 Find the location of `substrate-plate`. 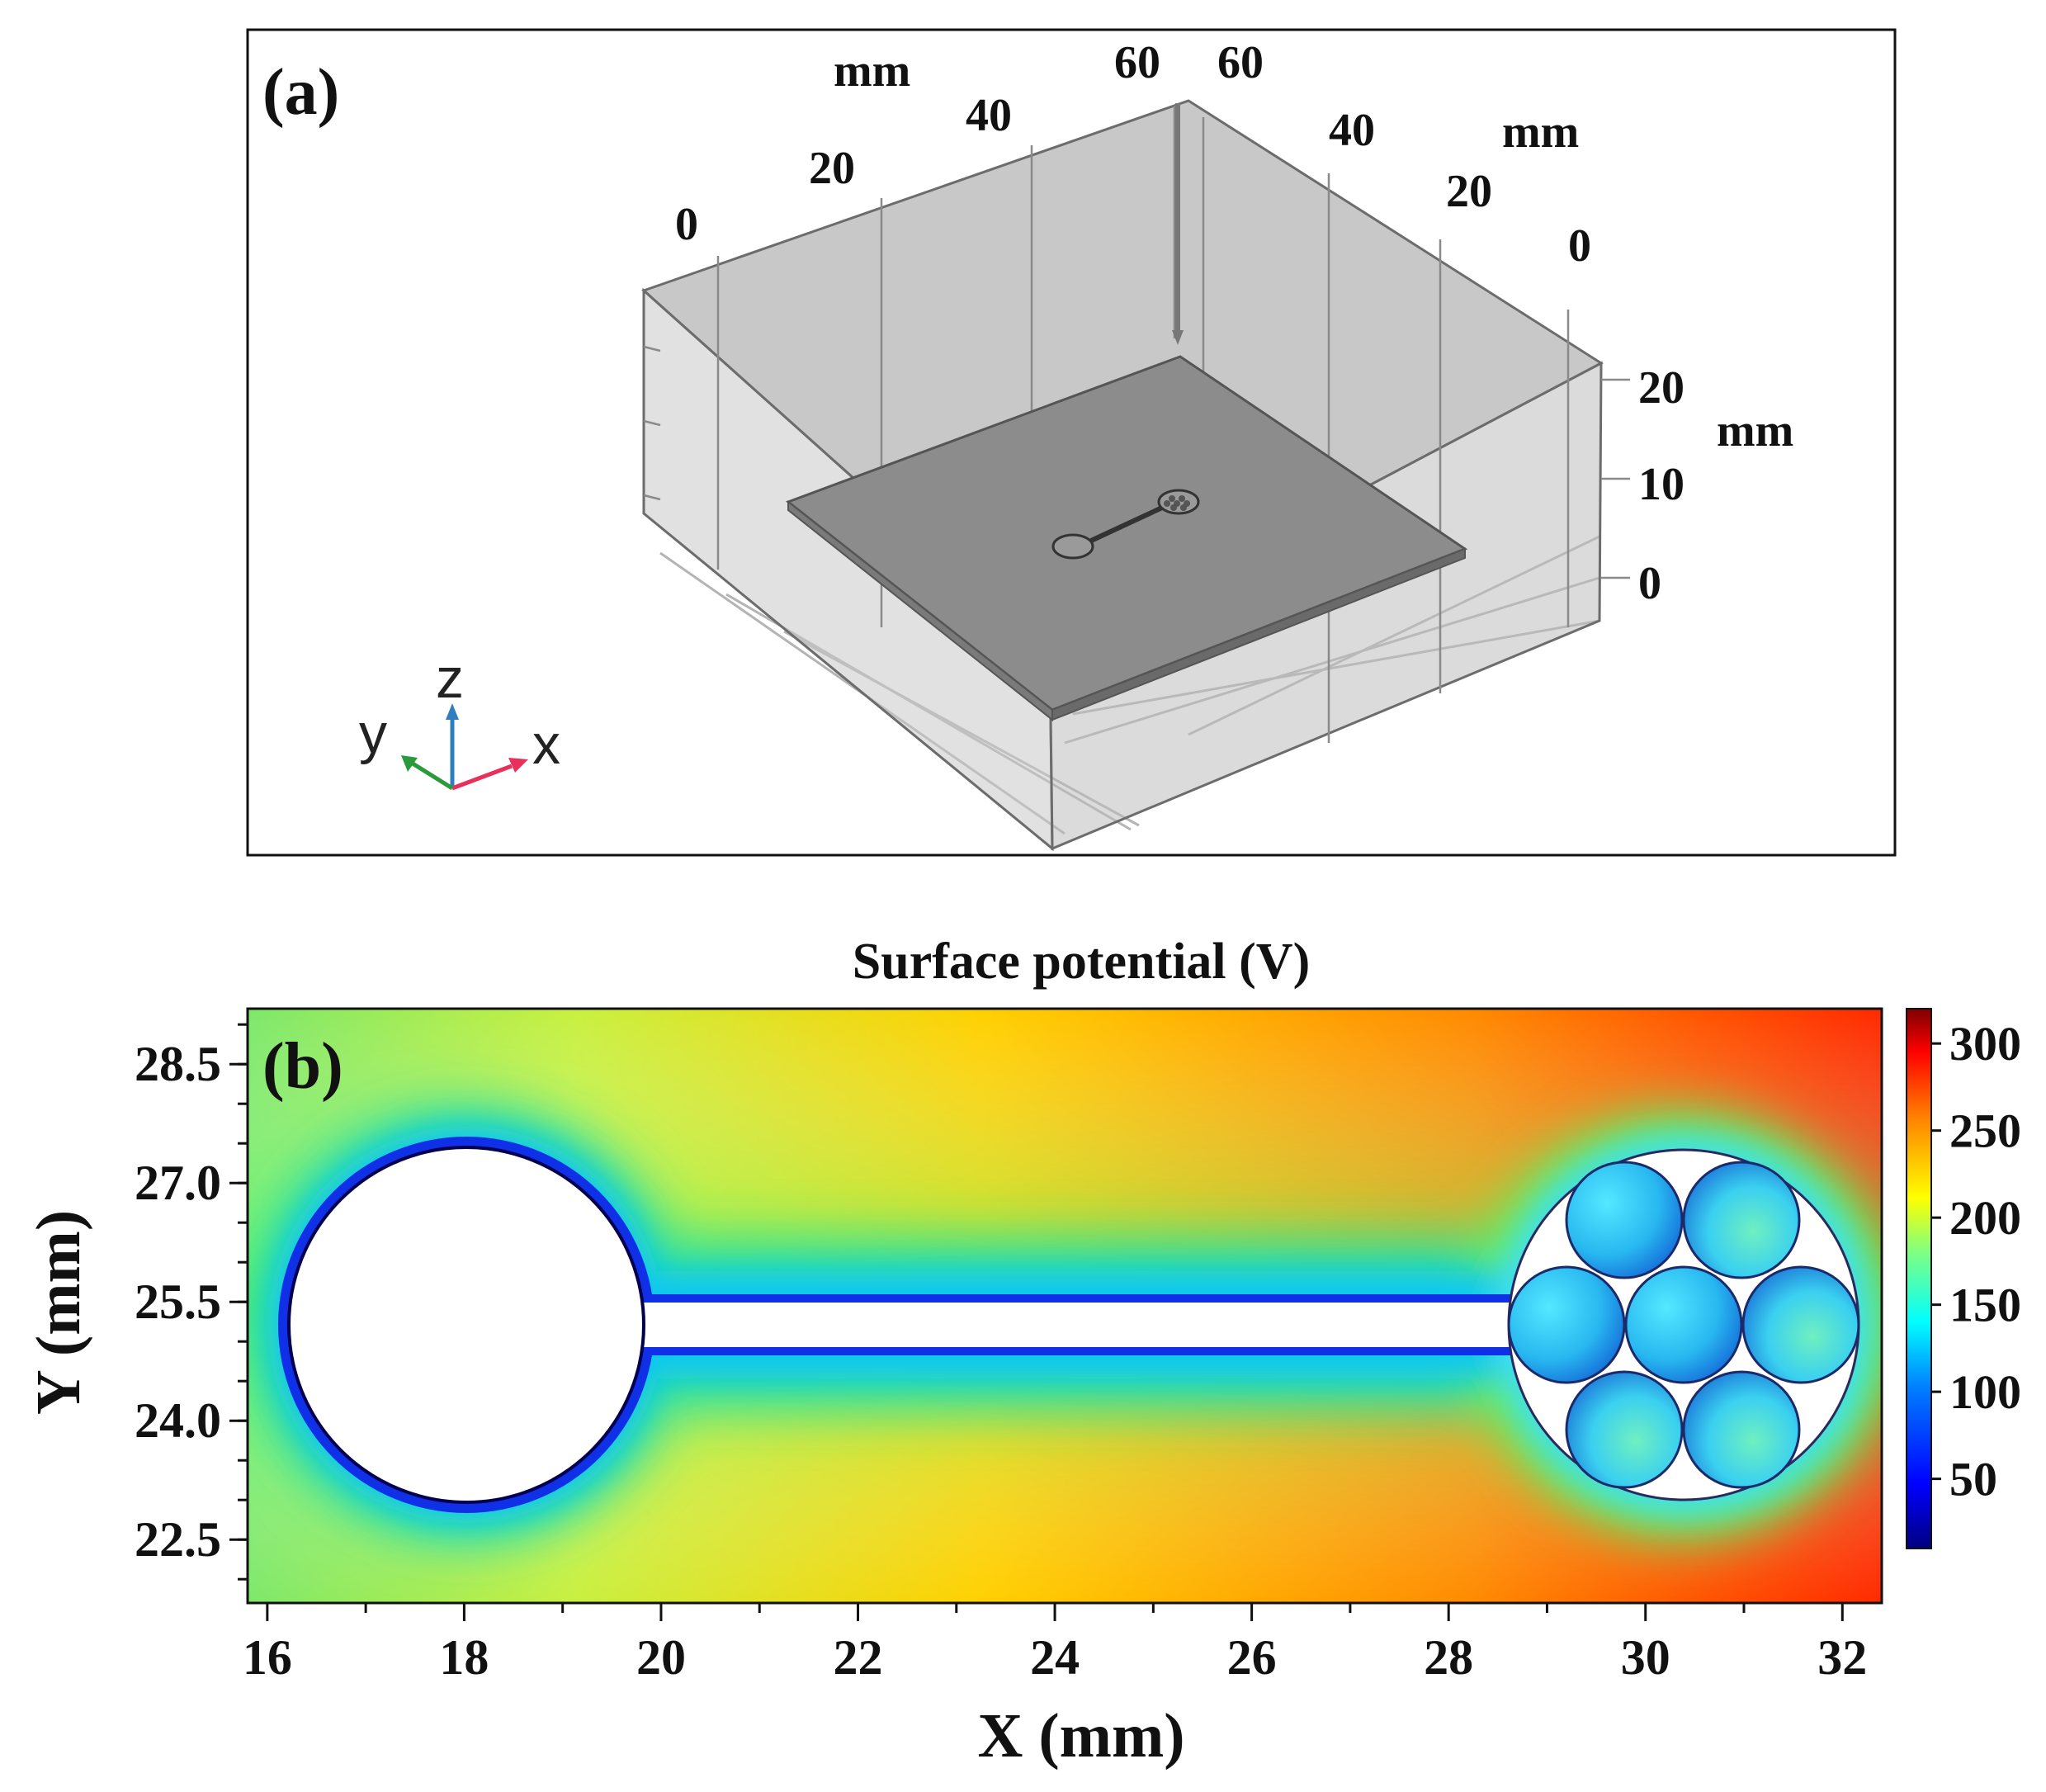

substrate-plate is located at coordinates (1126, 412).